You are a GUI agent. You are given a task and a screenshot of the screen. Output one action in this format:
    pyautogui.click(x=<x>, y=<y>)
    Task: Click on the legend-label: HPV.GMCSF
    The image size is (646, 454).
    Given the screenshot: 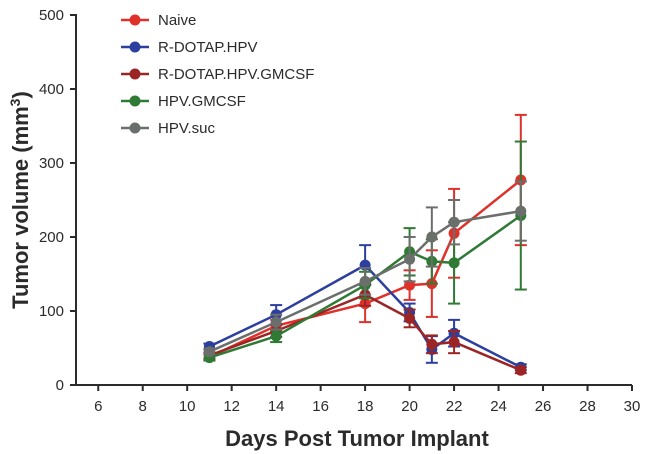 What is the action you would take?
    pyautogui.click(x=202, y=101)
    